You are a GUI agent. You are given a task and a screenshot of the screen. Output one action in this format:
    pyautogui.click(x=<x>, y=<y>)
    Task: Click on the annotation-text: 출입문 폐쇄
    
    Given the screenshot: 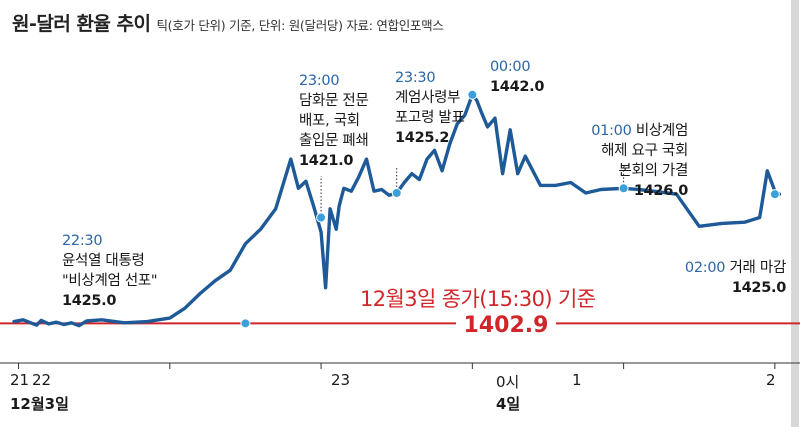 What is the action you would take?
    pyautogui.click(x=334, y=141)
    